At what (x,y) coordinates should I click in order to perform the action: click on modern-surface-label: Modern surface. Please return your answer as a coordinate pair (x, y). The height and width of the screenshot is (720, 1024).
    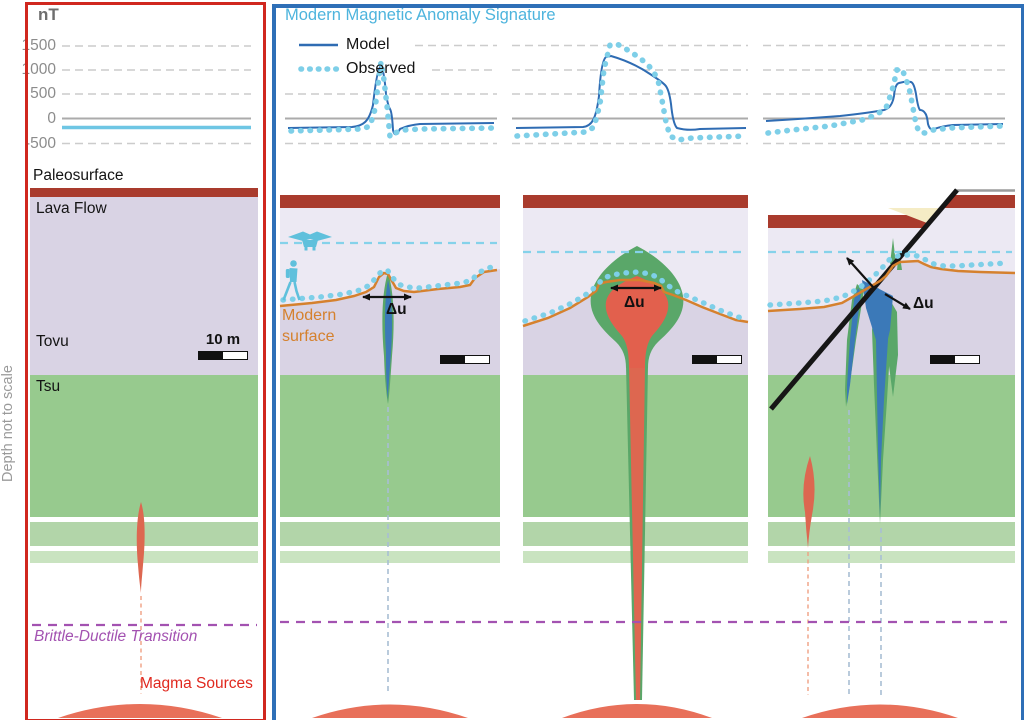
    Looking at the image, I should click on (309, 326).